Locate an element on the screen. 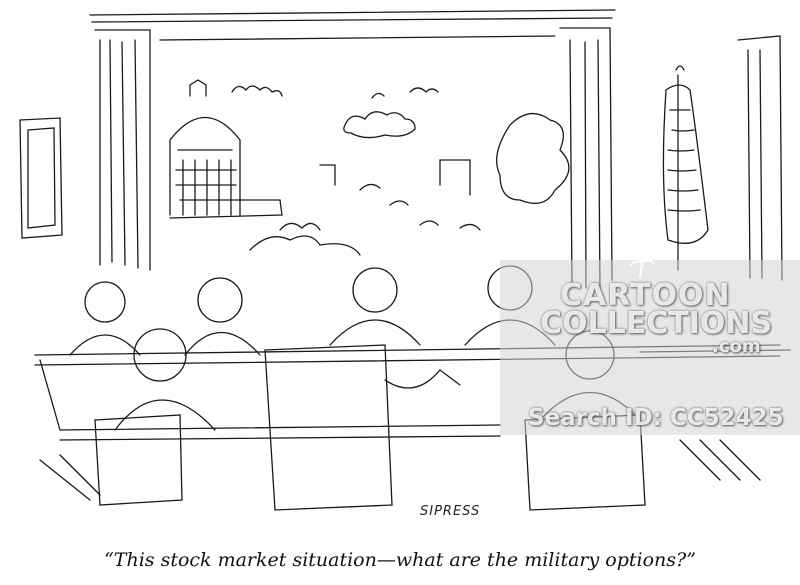 This screenshot has width=800, height=585. watermark-collections: COLLECTIONS is located at coordinates (656, 323).